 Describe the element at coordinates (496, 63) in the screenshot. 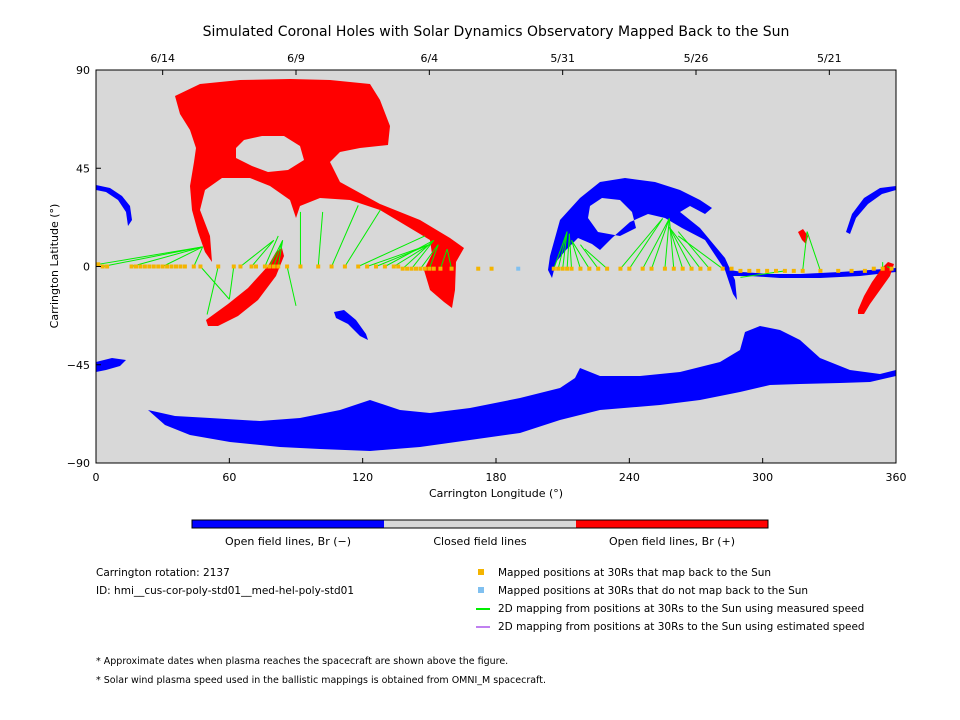

I see `top-date-axis: 6/14 6/9 6/4 5/31 5/26 5/21` at that location.